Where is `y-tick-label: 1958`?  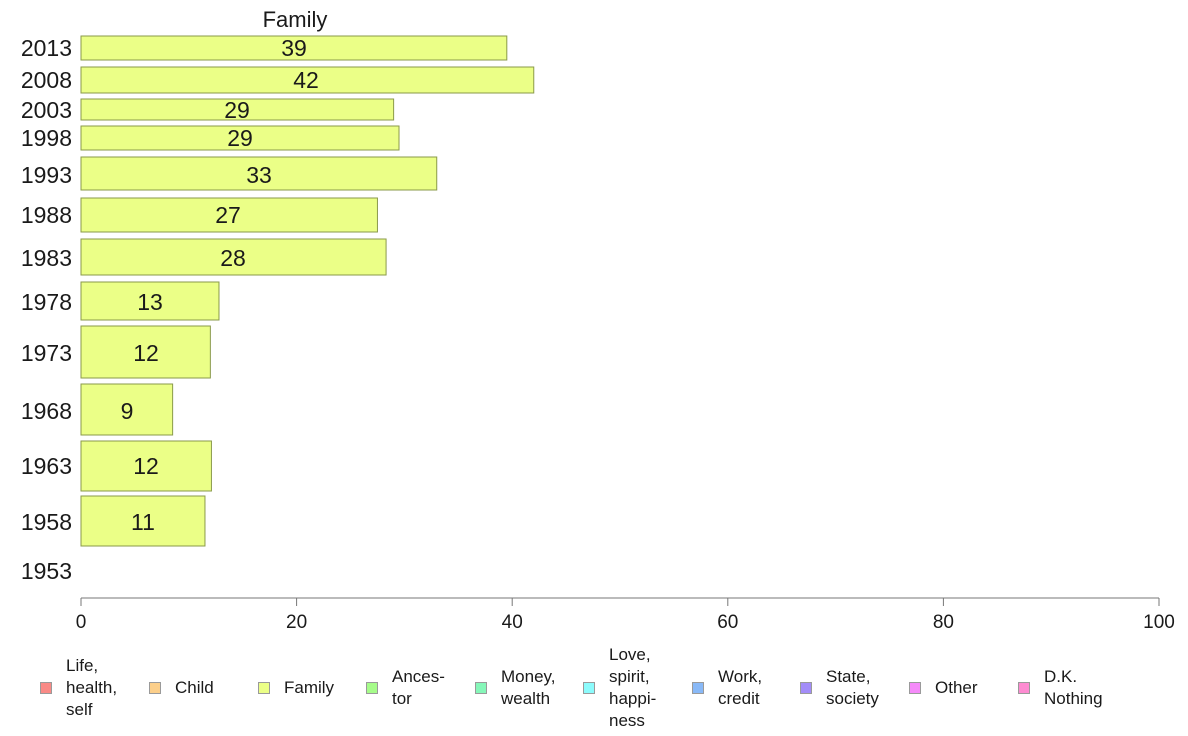 y-tick-label: 1958 is located at coordinates (46, 522).